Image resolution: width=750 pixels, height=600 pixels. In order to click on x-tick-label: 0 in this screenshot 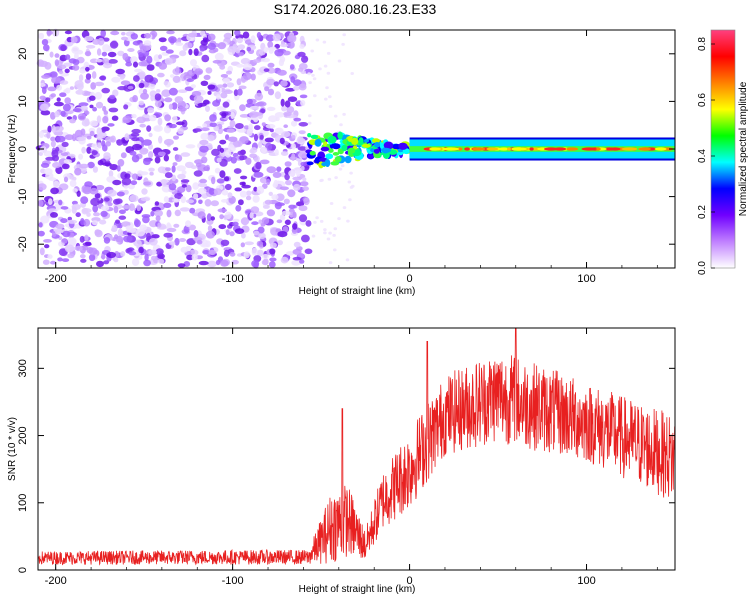, I will do `click(410, 279)`.